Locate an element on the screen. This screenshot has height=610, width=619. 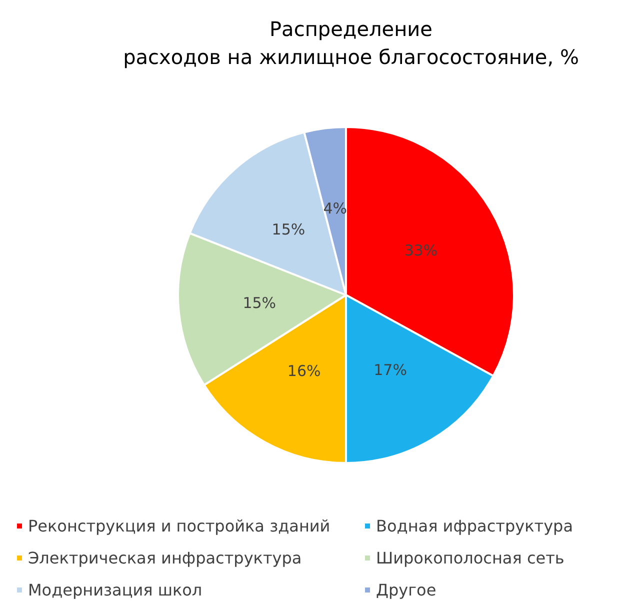
legend-label: Другое is located at coordinates (406, 590).